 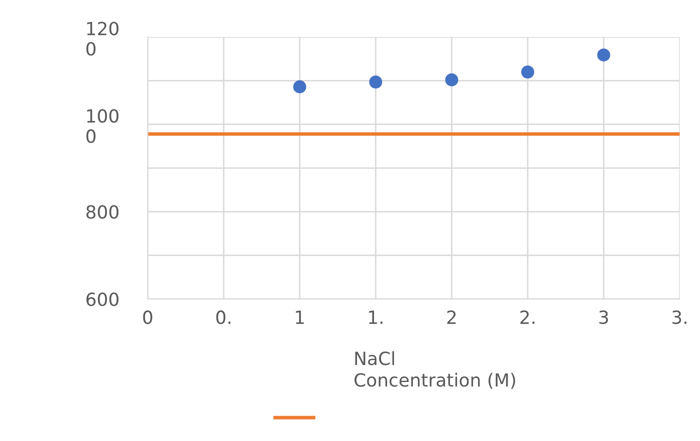 What do you see at coordinates (102, 299) in the screenshot?
I see `y-tick-label: 600` at bounding box center [102, 299].